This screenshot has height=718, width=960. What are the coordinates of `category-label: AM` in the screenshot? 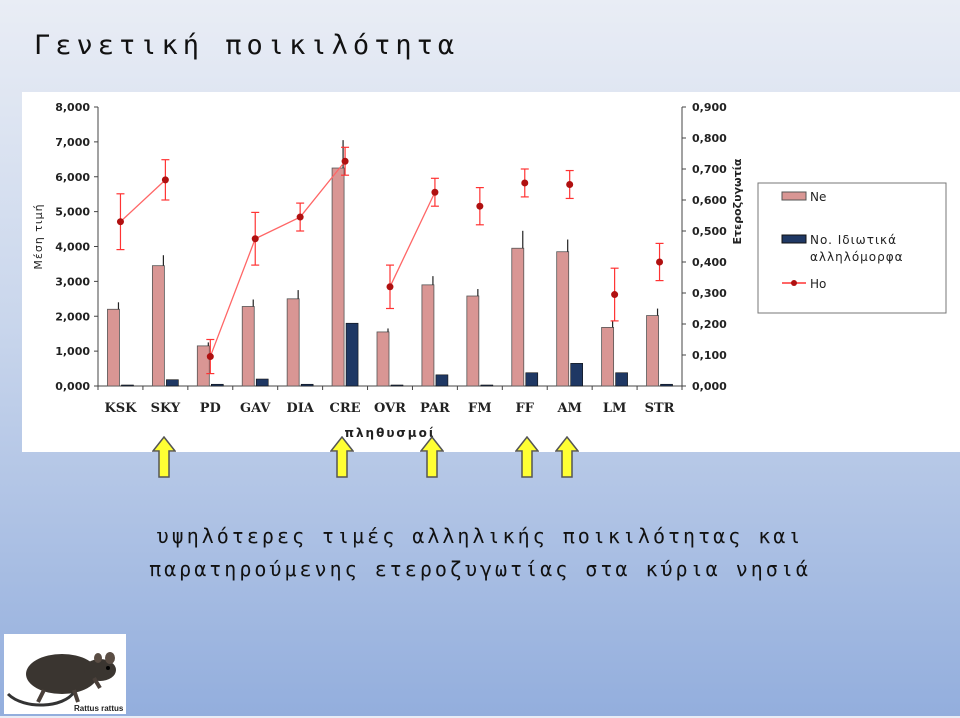 It's located at (568, 408).